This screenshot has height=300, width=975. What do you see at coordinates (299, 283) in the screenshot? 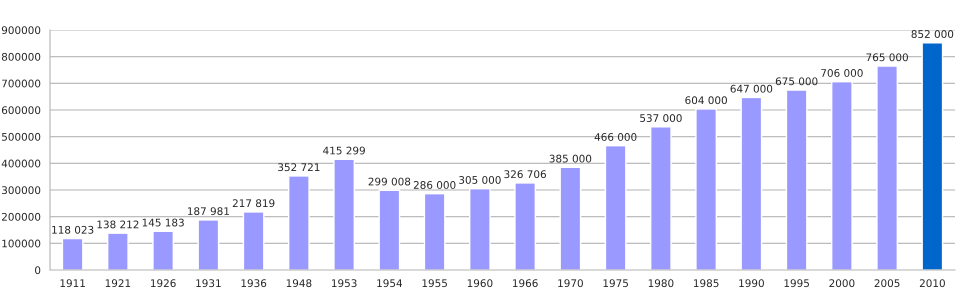
I see `x-tick-label: 1948` at bounding box center [299, 283].